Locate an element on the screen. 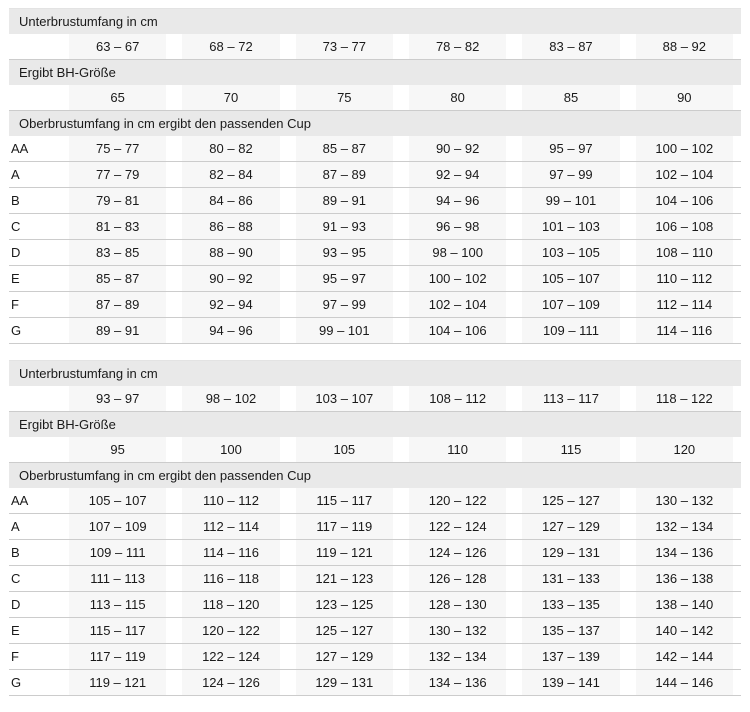 The height and width of the screenshot is (712, 750). cup-range-cell: 107 – 109 is located at coordinates (118, 527).